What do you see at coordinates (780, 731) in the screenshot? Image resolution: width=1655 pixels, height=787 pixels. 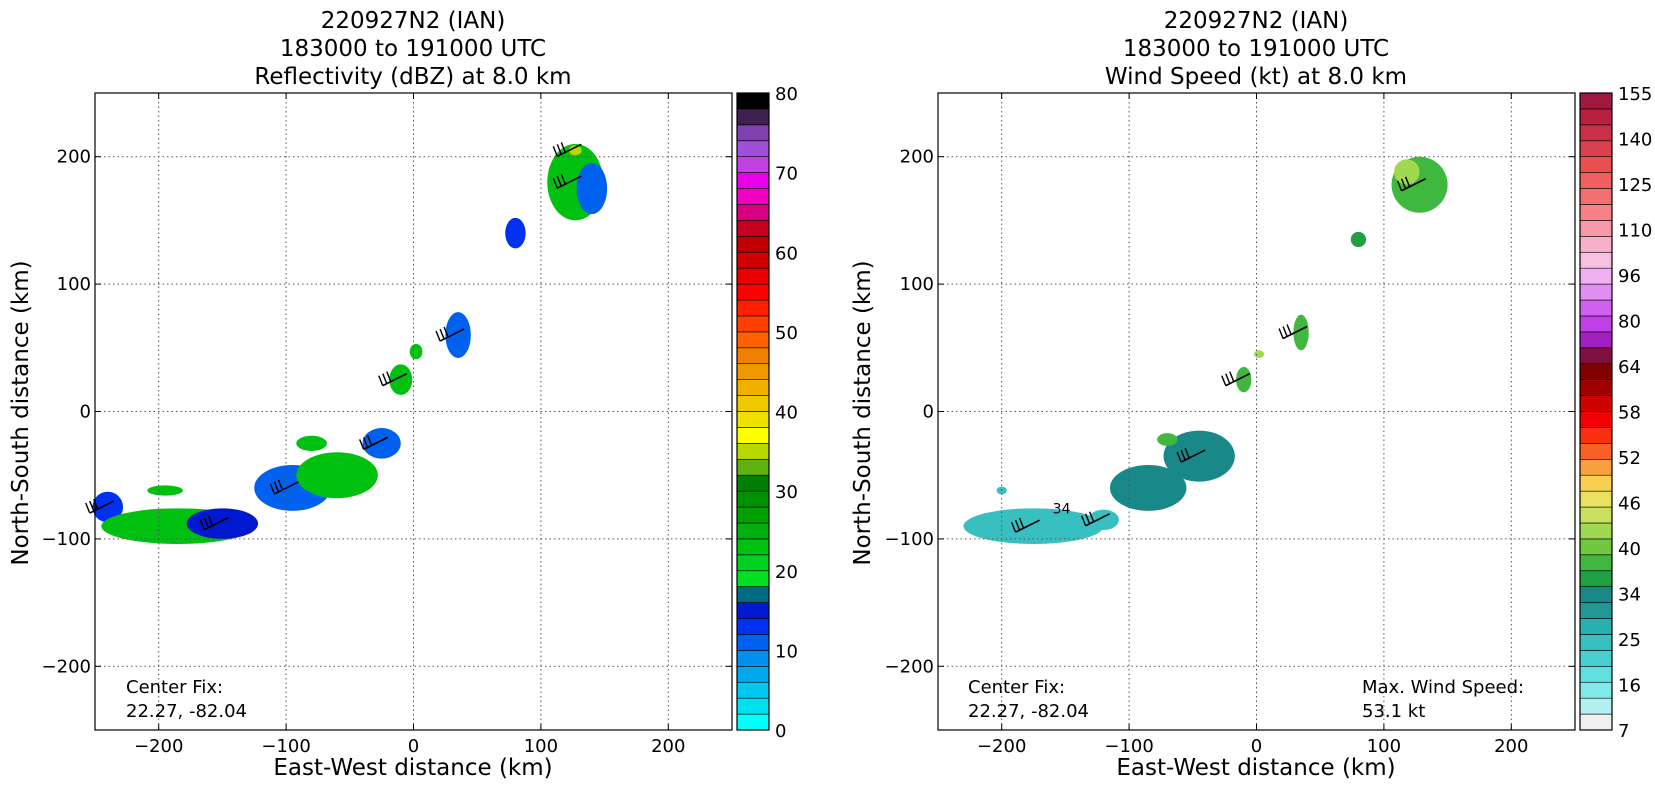 I see `colorbar-tick-label: 0` at bounding box center [780, 731].